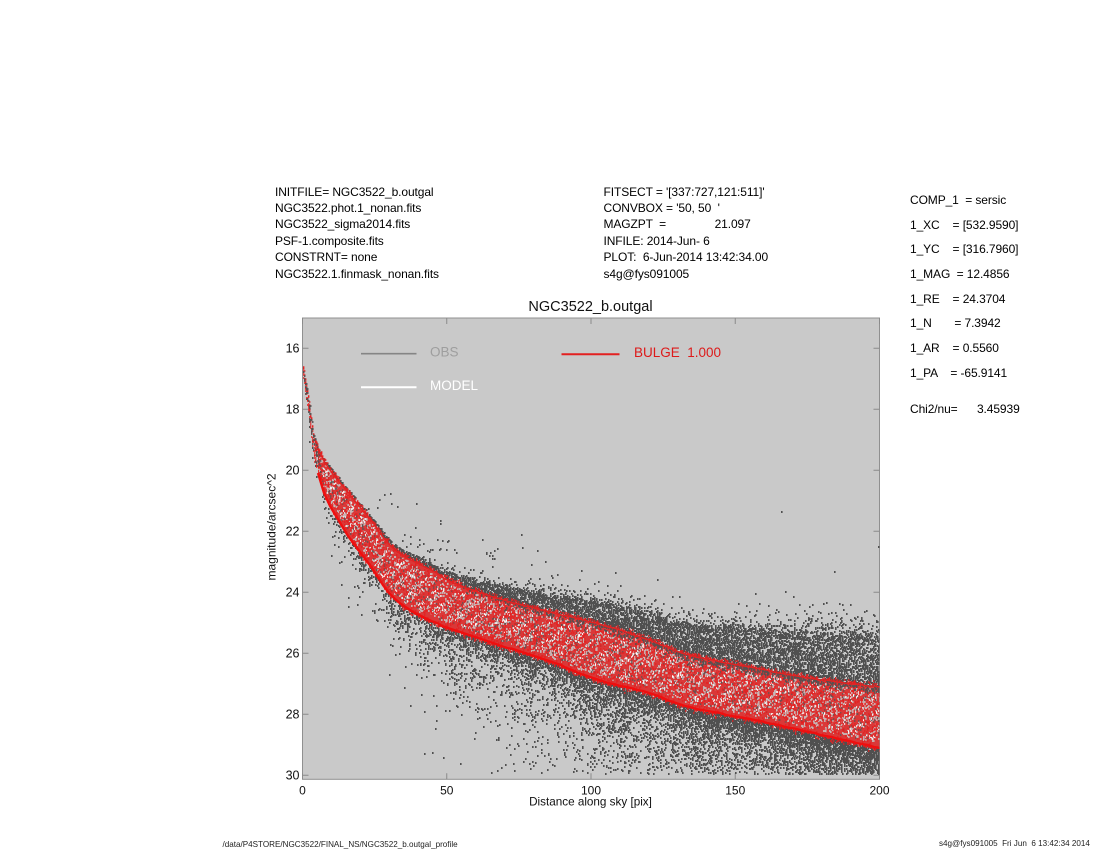 The image size is (1100, 850). I want to click on svg-text: 200, so click(879, 791).